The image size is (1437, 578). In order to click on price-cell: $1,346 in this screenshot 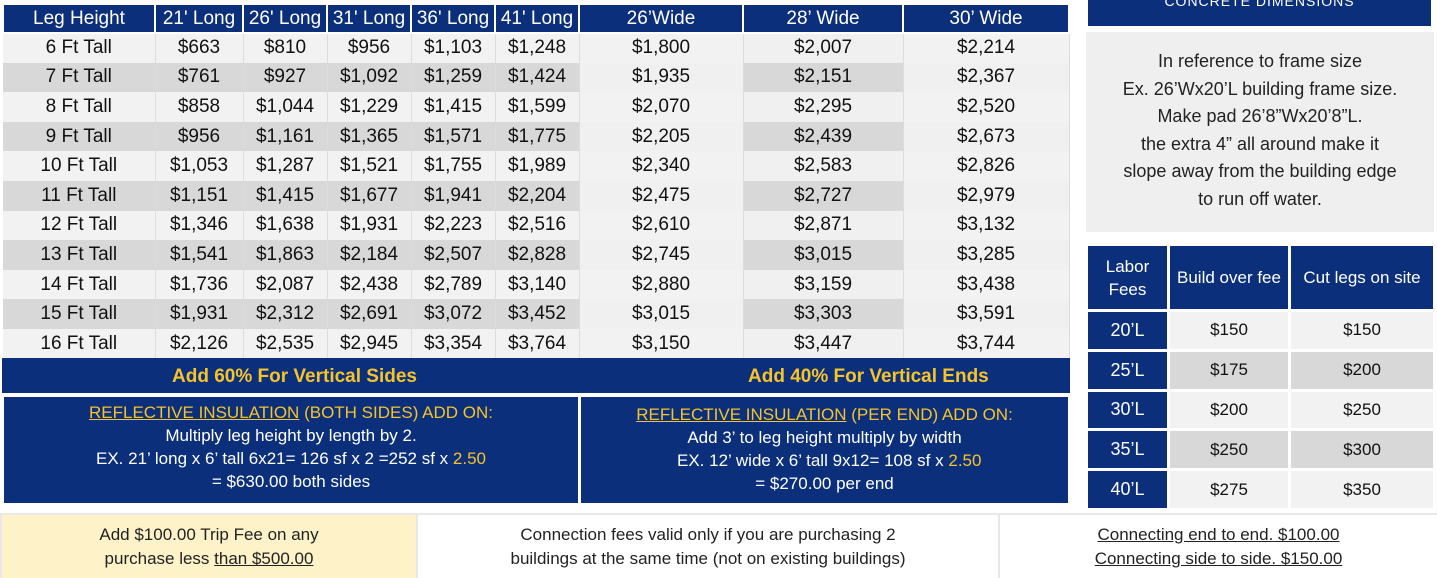, I will do `click(199, 225)`.